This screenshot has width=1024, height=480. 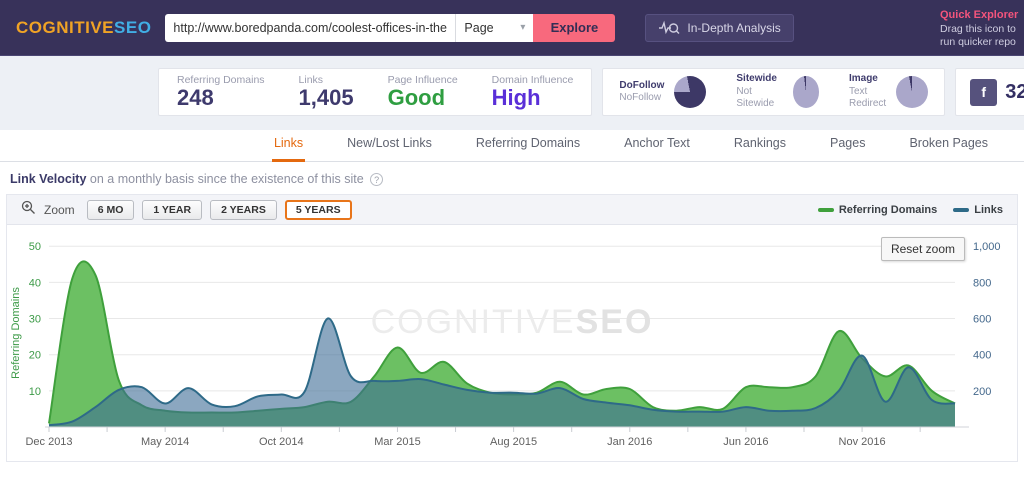 What do you see at coordinates (867, 104) in the screenshot?
I see `pie-label: Redirect` at bounding box center [867, 104].